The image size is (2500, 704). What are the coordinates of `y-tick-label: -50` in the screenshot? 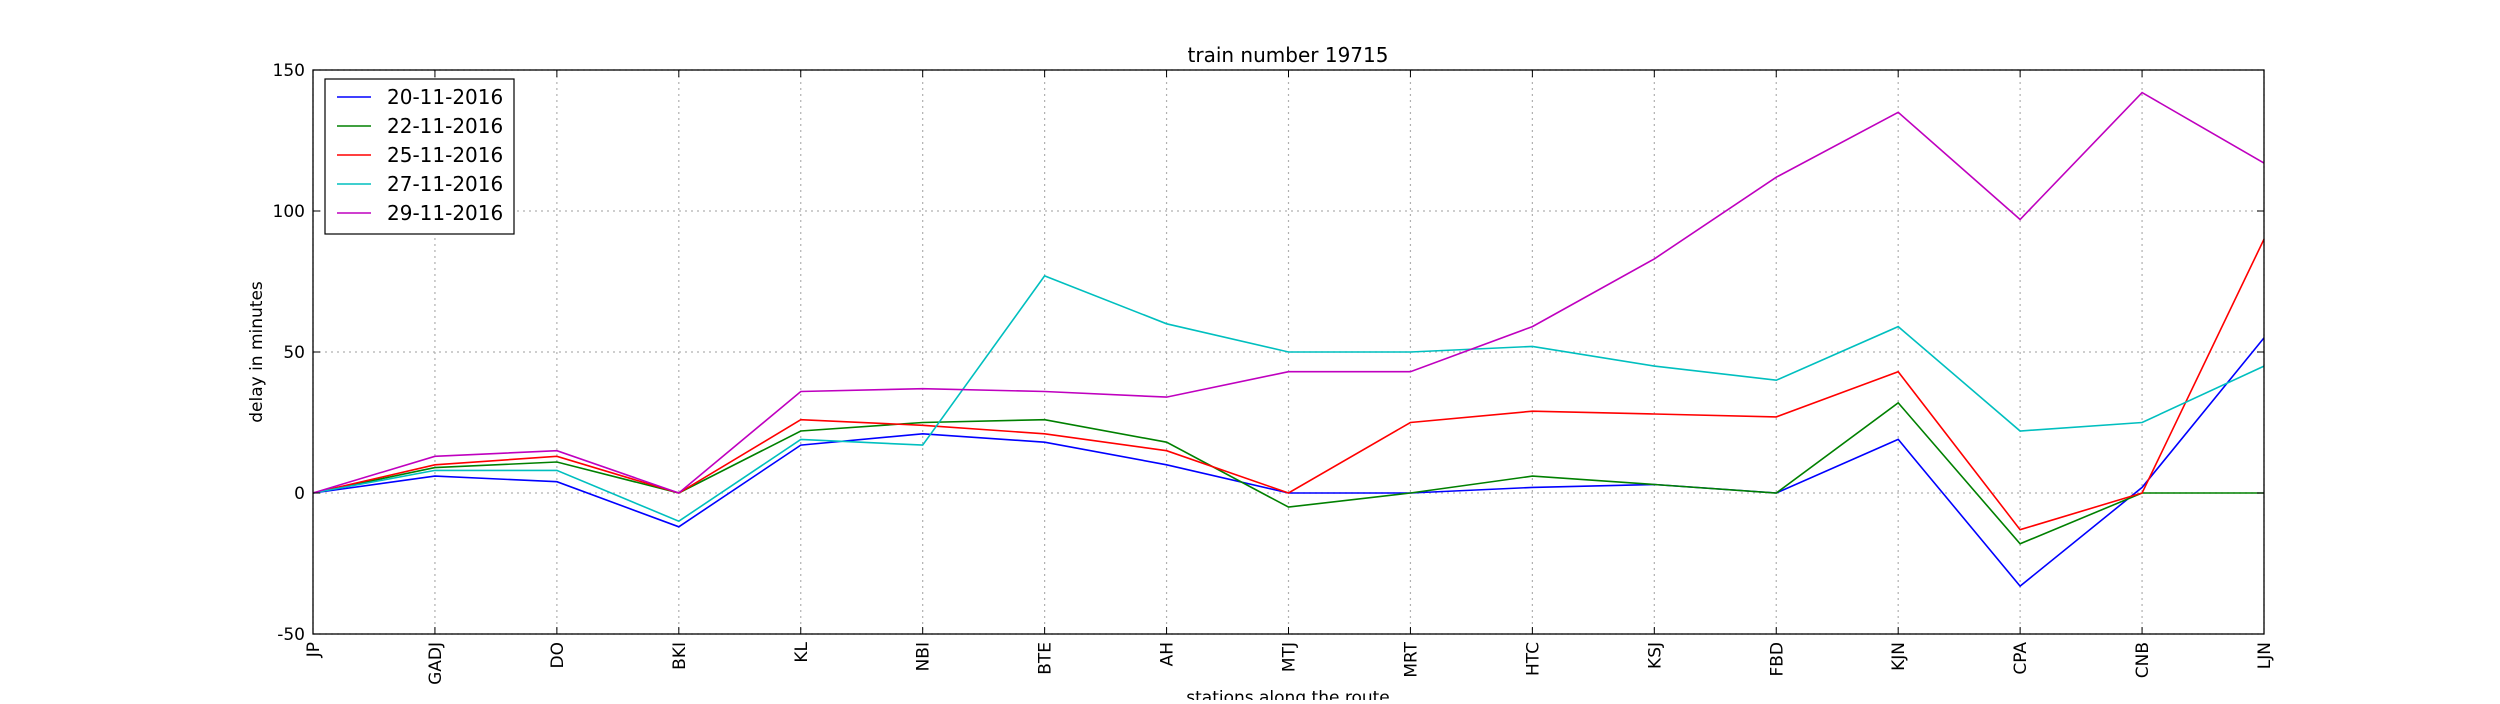 It's located at (291, 635).